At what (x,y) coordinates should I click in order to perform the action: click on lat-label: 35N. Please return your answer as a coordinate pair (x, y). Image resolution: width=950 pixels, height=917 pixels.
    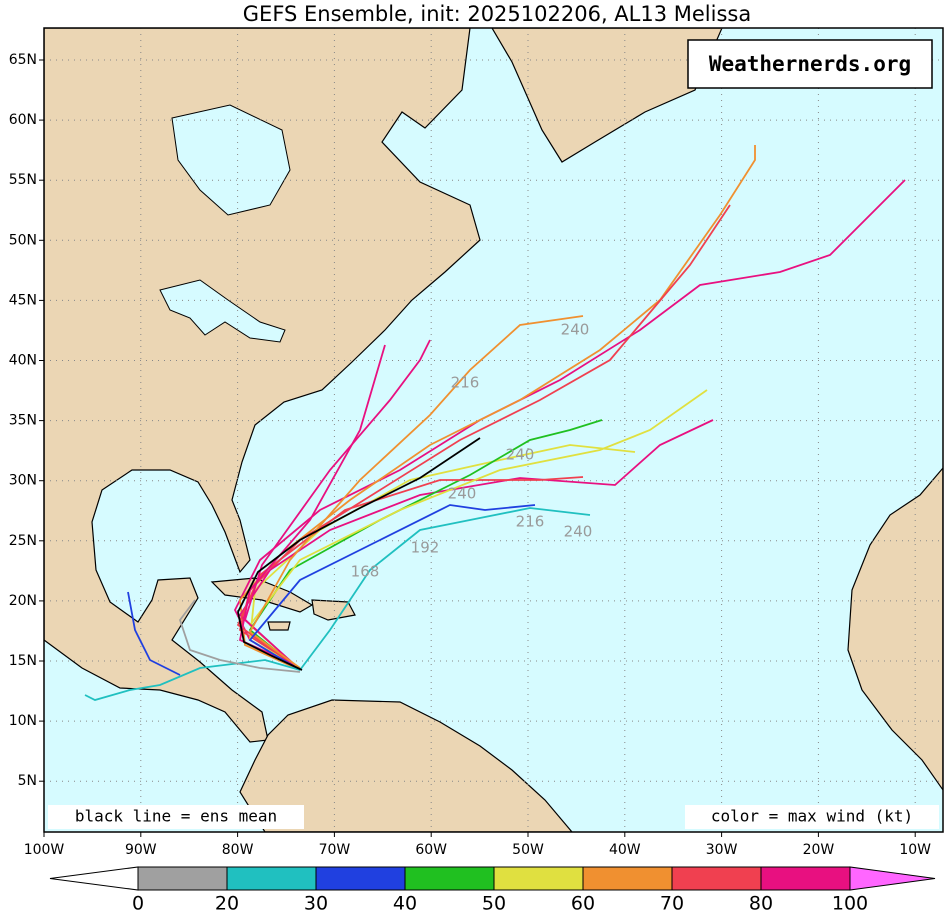
    Looking at the image, I should click on (23, 421).